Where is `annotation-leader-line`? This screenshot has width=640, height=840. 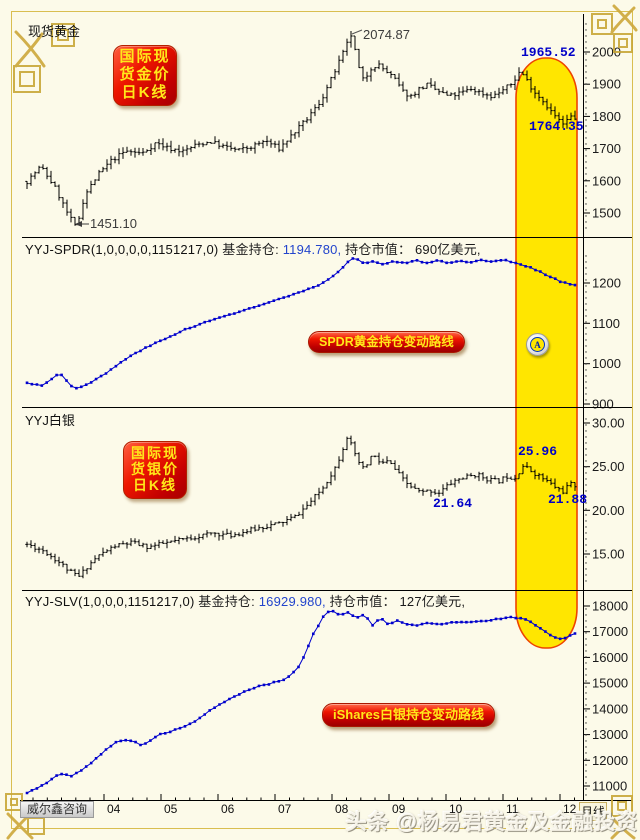
annotation-leader-line is located at coordinates (357, 32).